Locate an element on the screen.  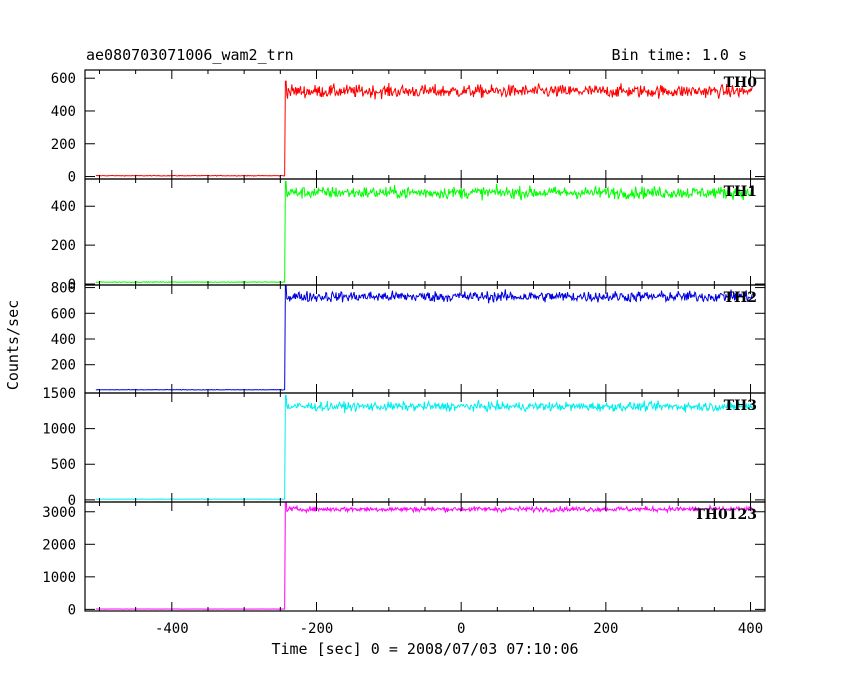
x-tick-label: -200 is located at coordinates (317, 629).